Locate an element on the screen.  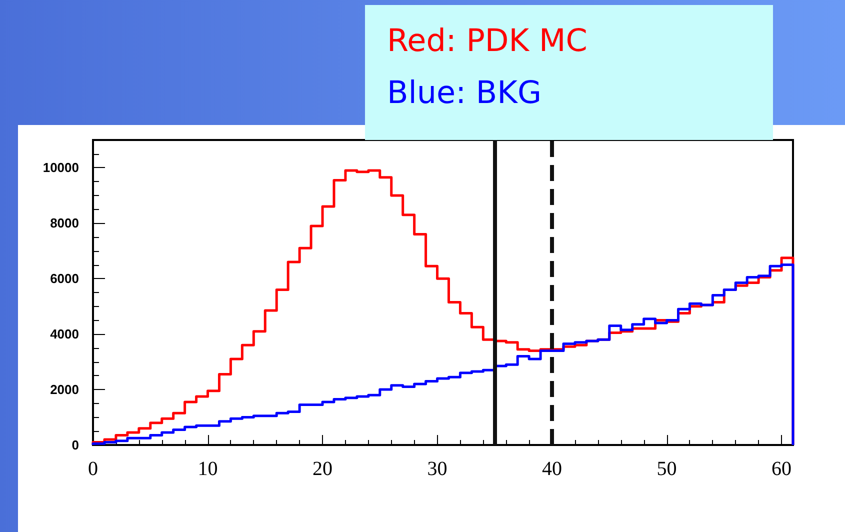
y-tick-label: 4000 is located at coordinates (64, 334).